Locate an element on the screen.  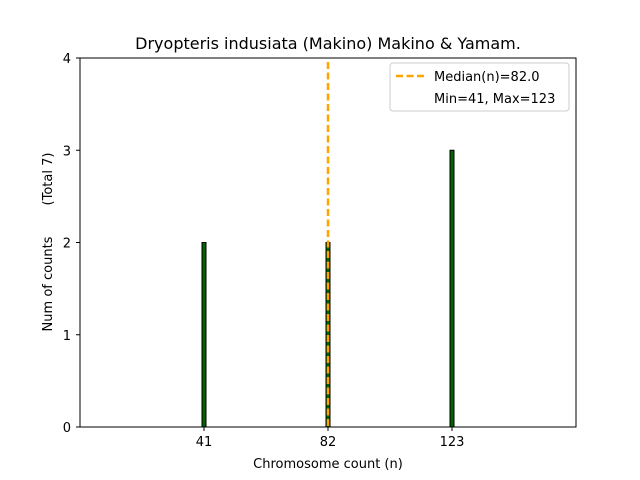
y-tick-label-2: 2 is located at coordinates (67, 244).